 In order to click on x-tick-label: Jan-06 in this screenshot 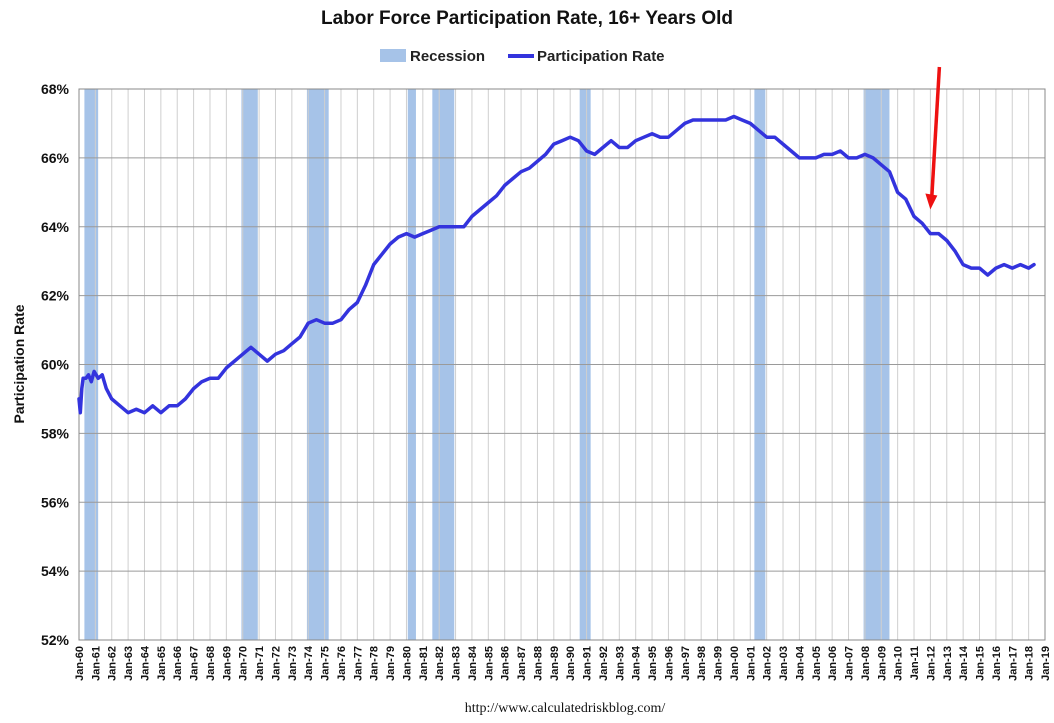, I will do `click(833, 663)`.